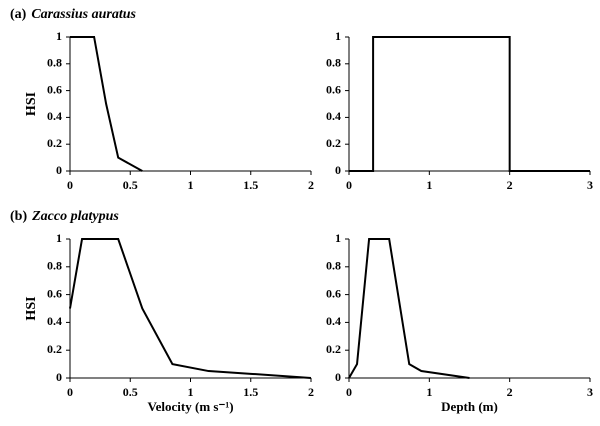  Describe the element at coordinates (469, 406) in the screenshot. I see `x-axis-label: Depth (m)` at that location.